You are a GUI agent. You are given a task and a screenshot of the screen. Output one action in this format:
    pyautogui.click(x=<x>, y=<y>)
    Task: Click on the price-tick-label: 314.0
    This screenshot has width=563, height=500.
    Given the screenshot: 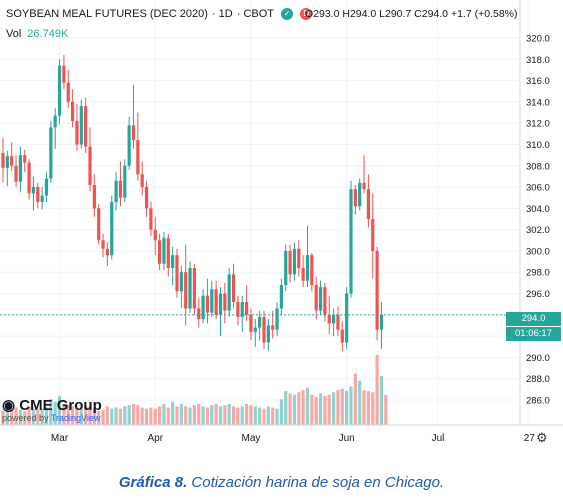 What is the action you would take?
    pyautogui.click(x=538, y=102)
    